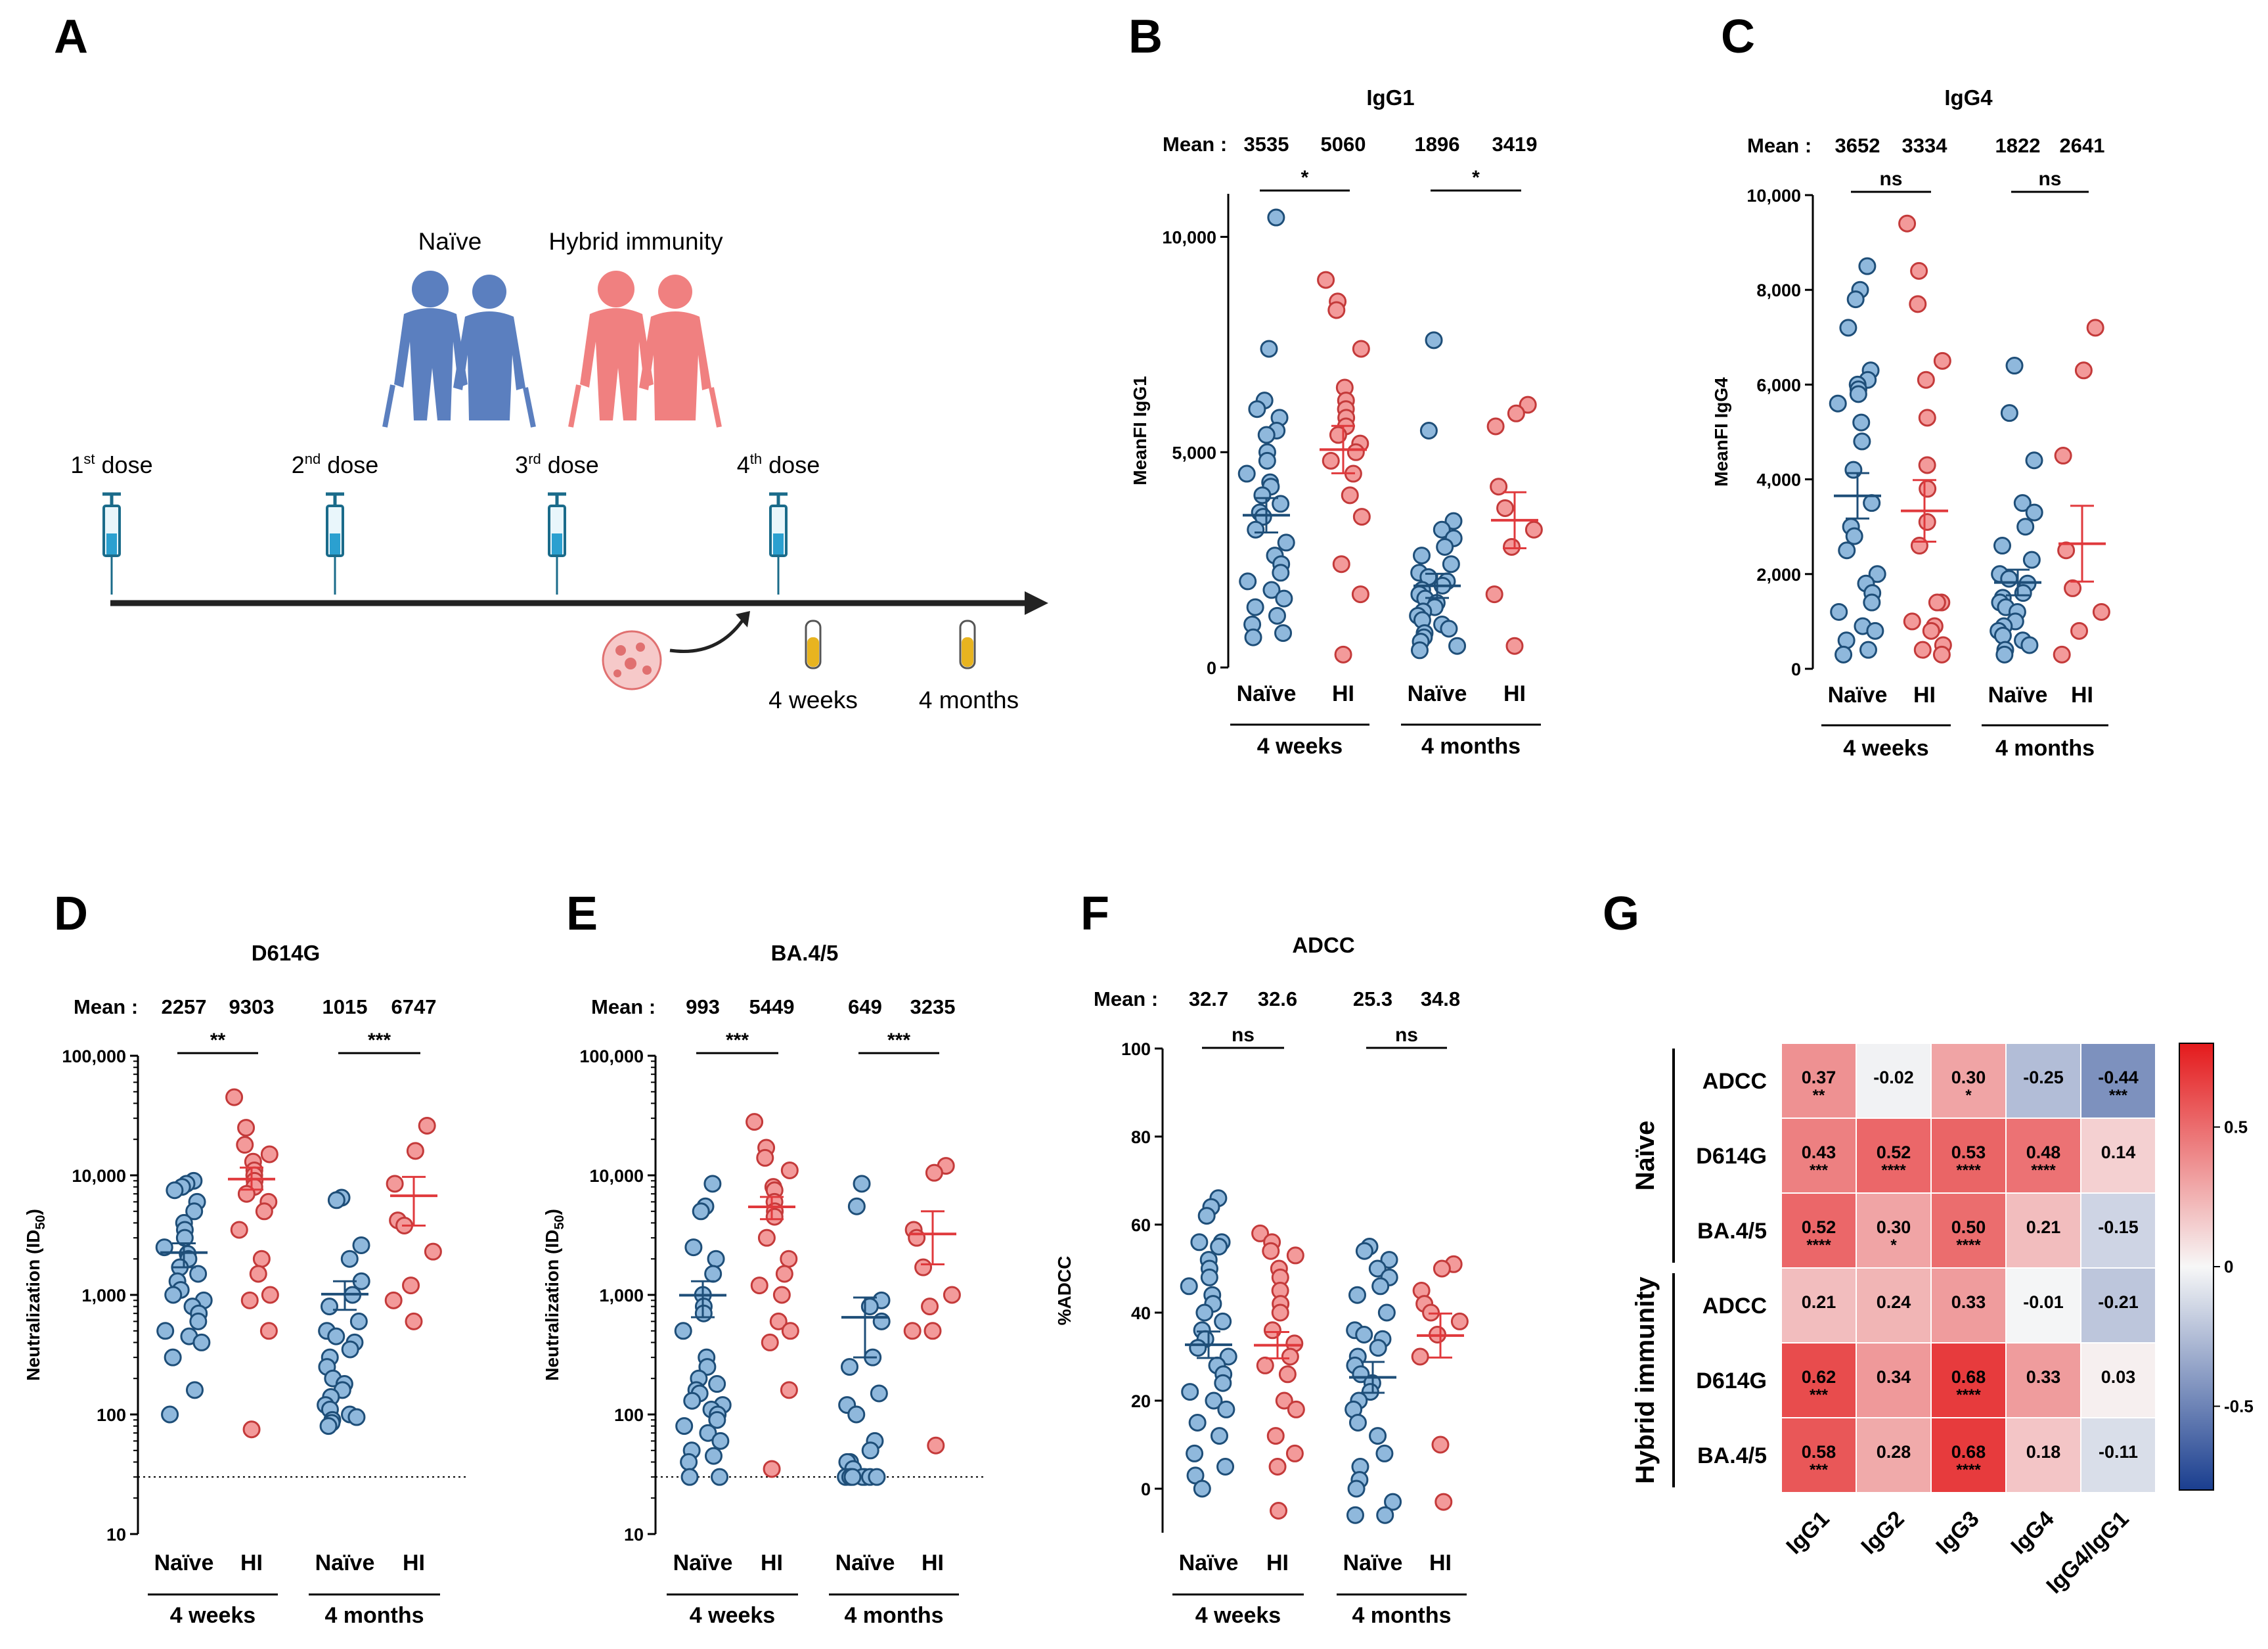 The image size is (2268, 1649). I want to click on heatmap-value: -0.25, so click(2044, 1077).